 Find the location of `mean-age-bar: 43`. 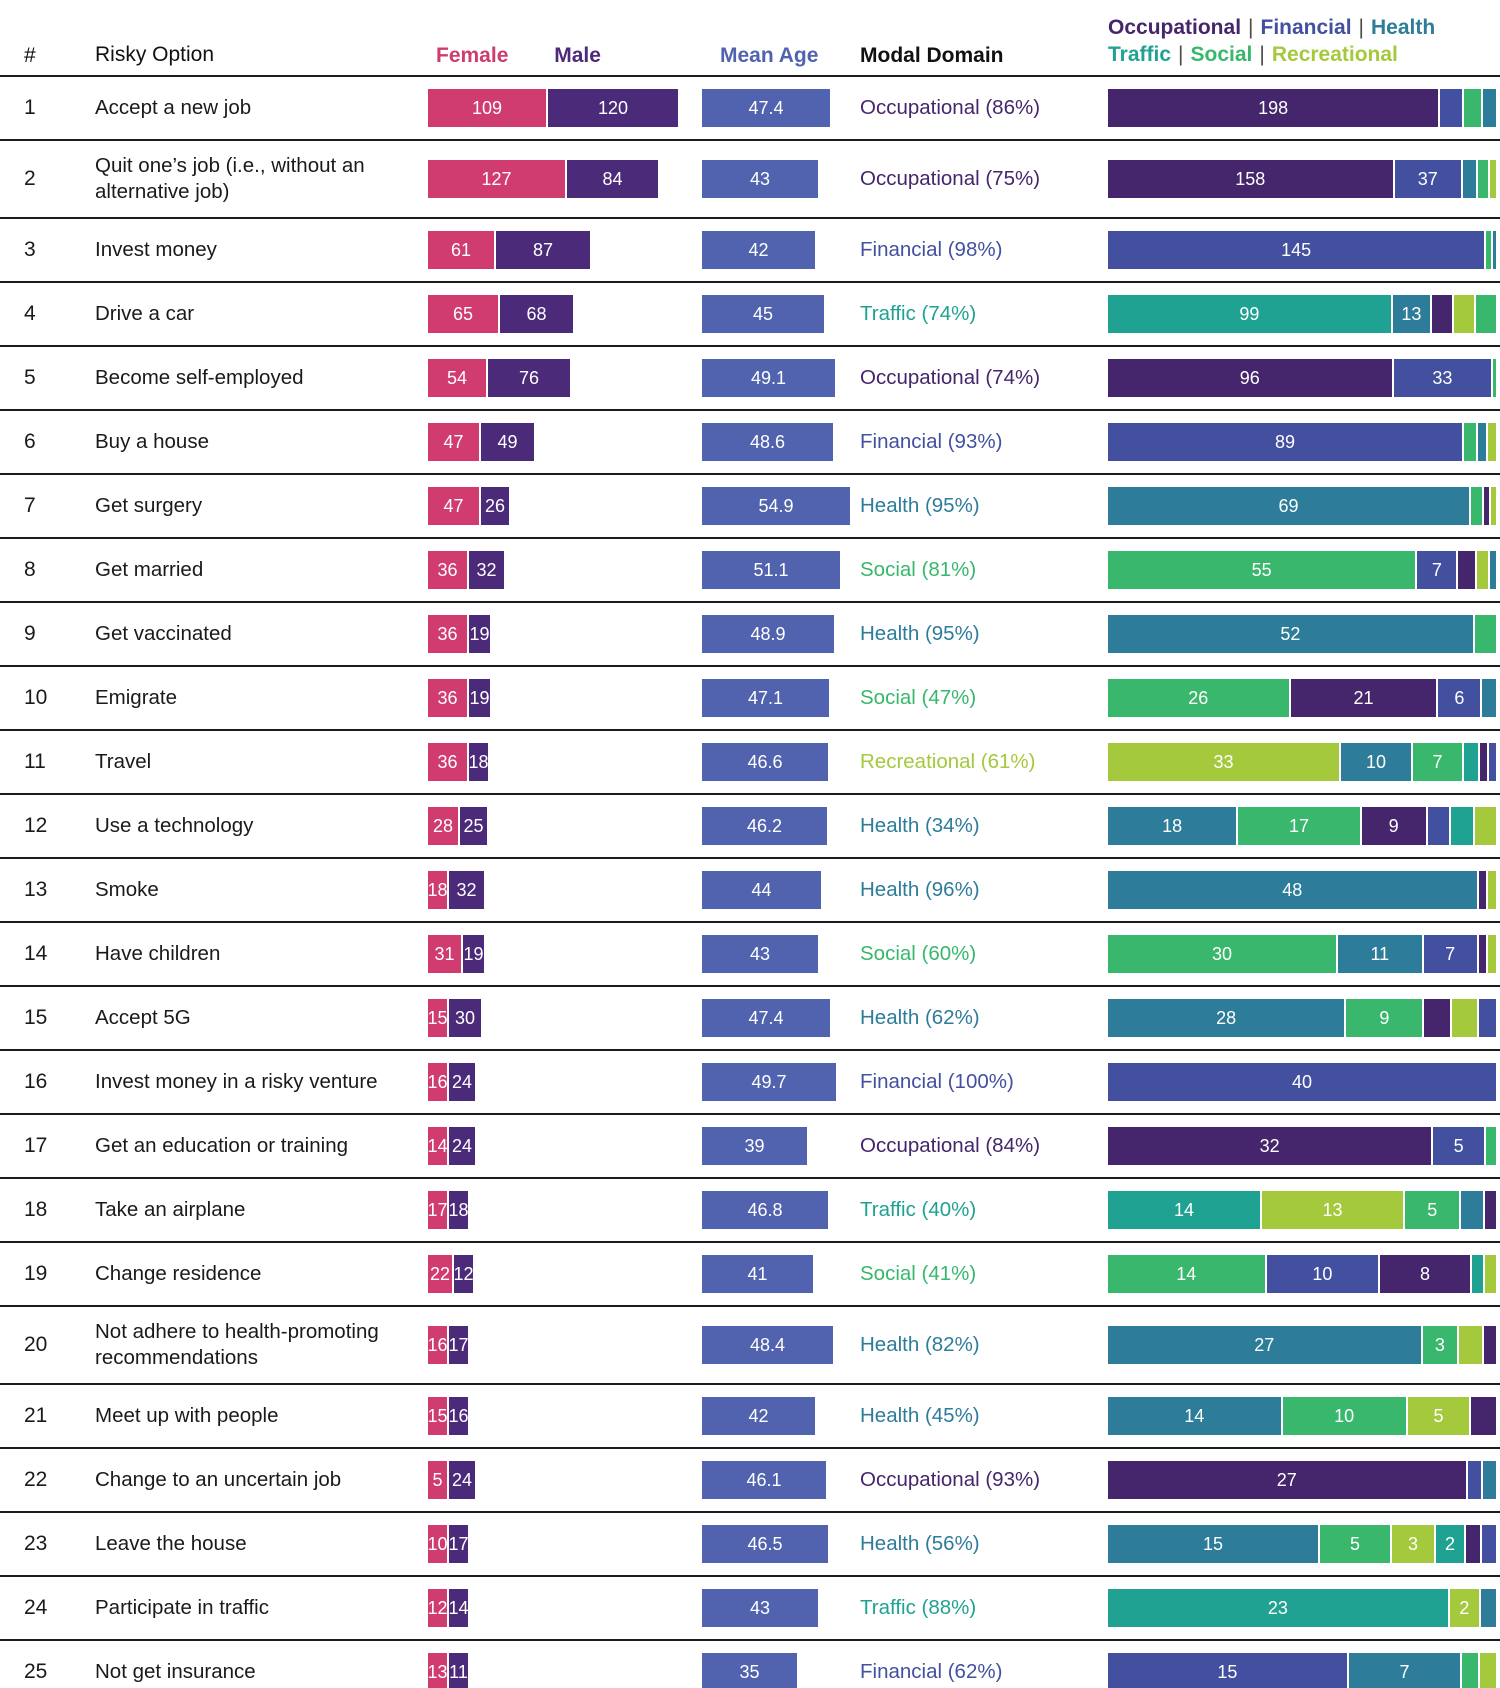

mean-age-bar: 43 is located at coordinates (760, 1608).